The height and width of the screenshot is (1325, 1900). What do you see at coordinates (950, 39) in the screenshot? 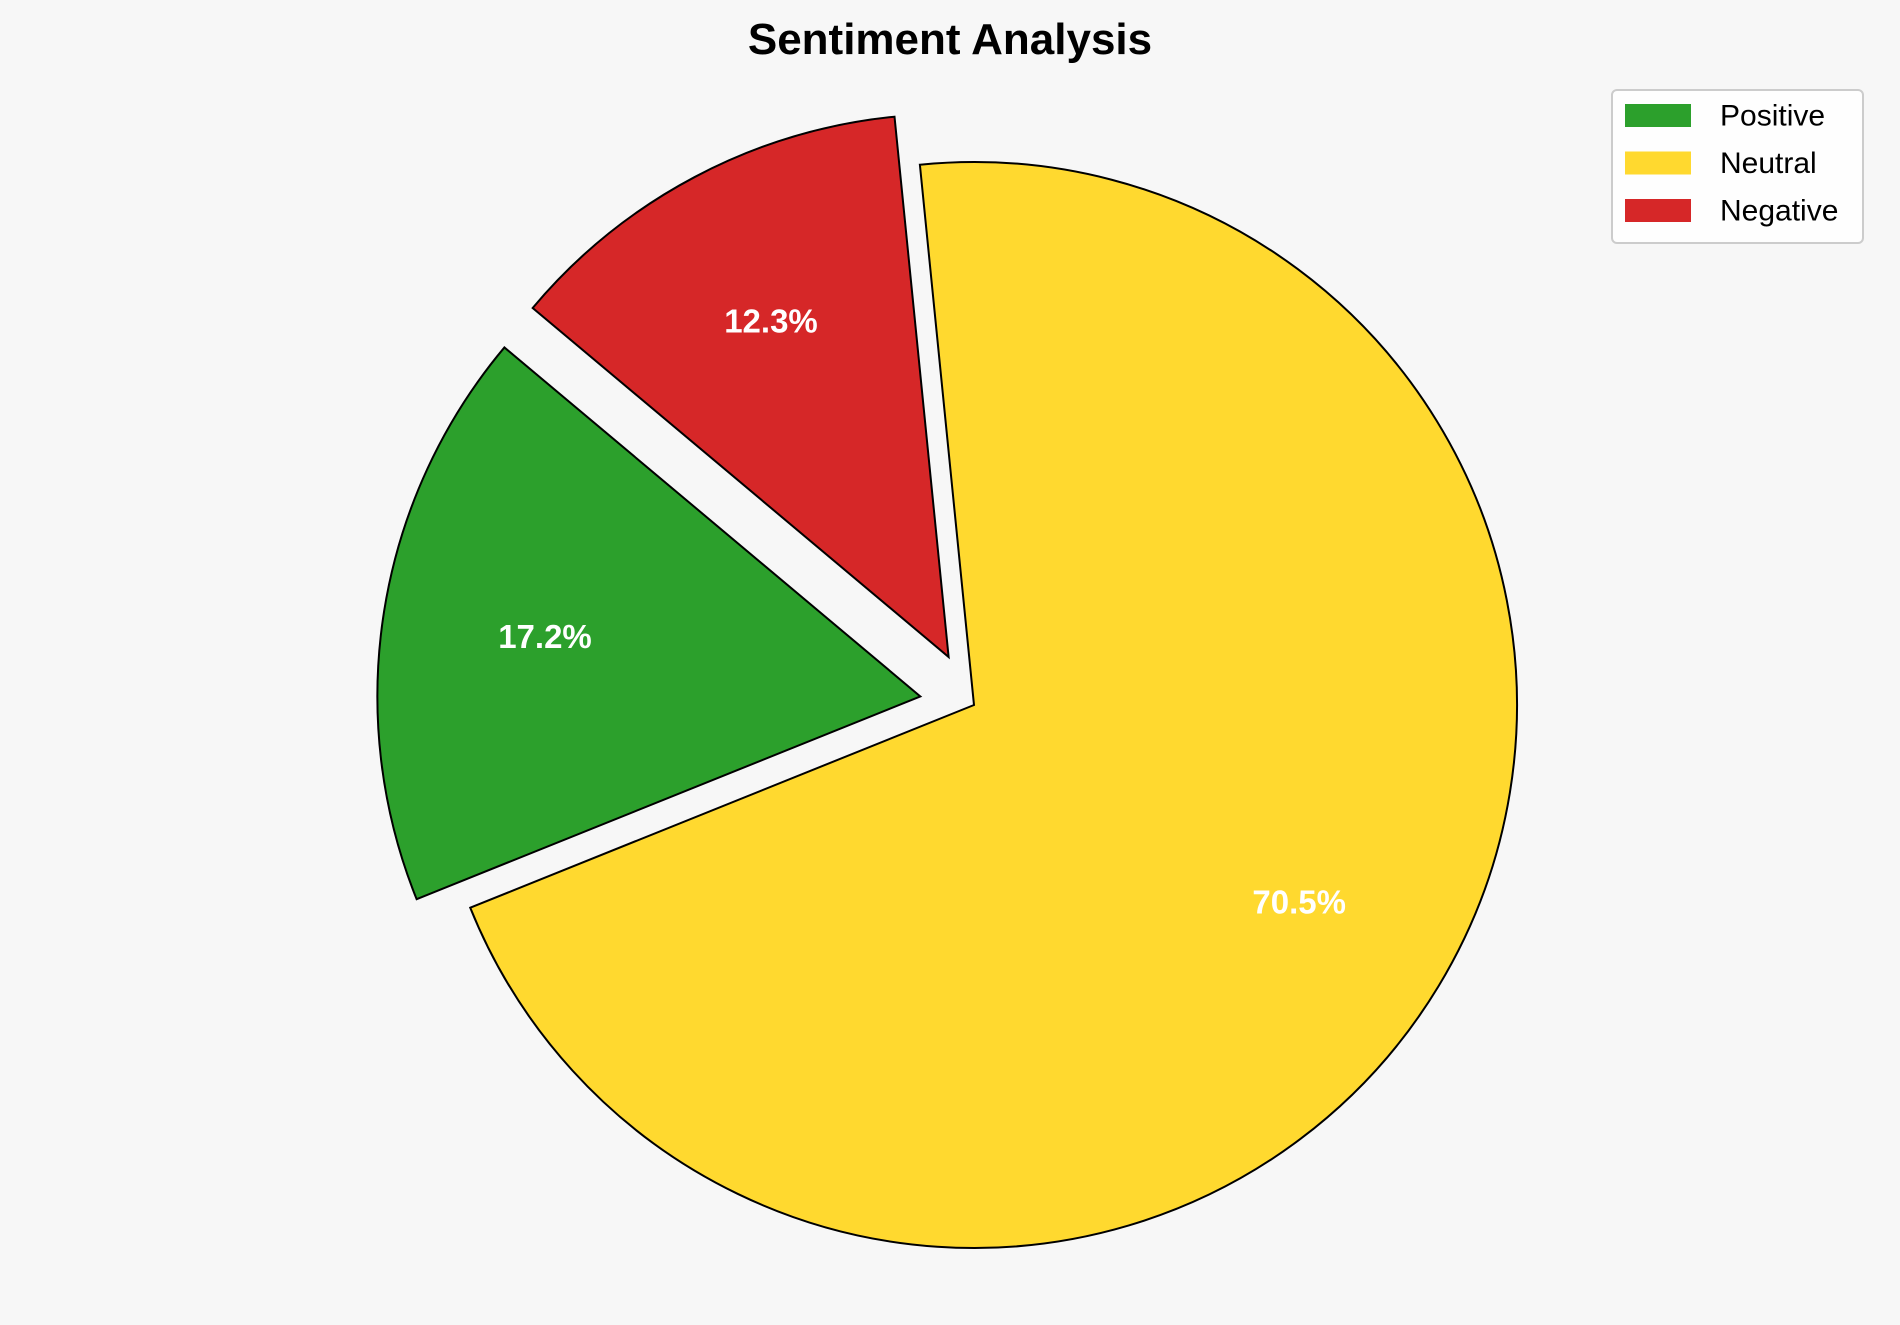
I see `chart-title: Sentiment Analysis` at bounding box center [950, 39].